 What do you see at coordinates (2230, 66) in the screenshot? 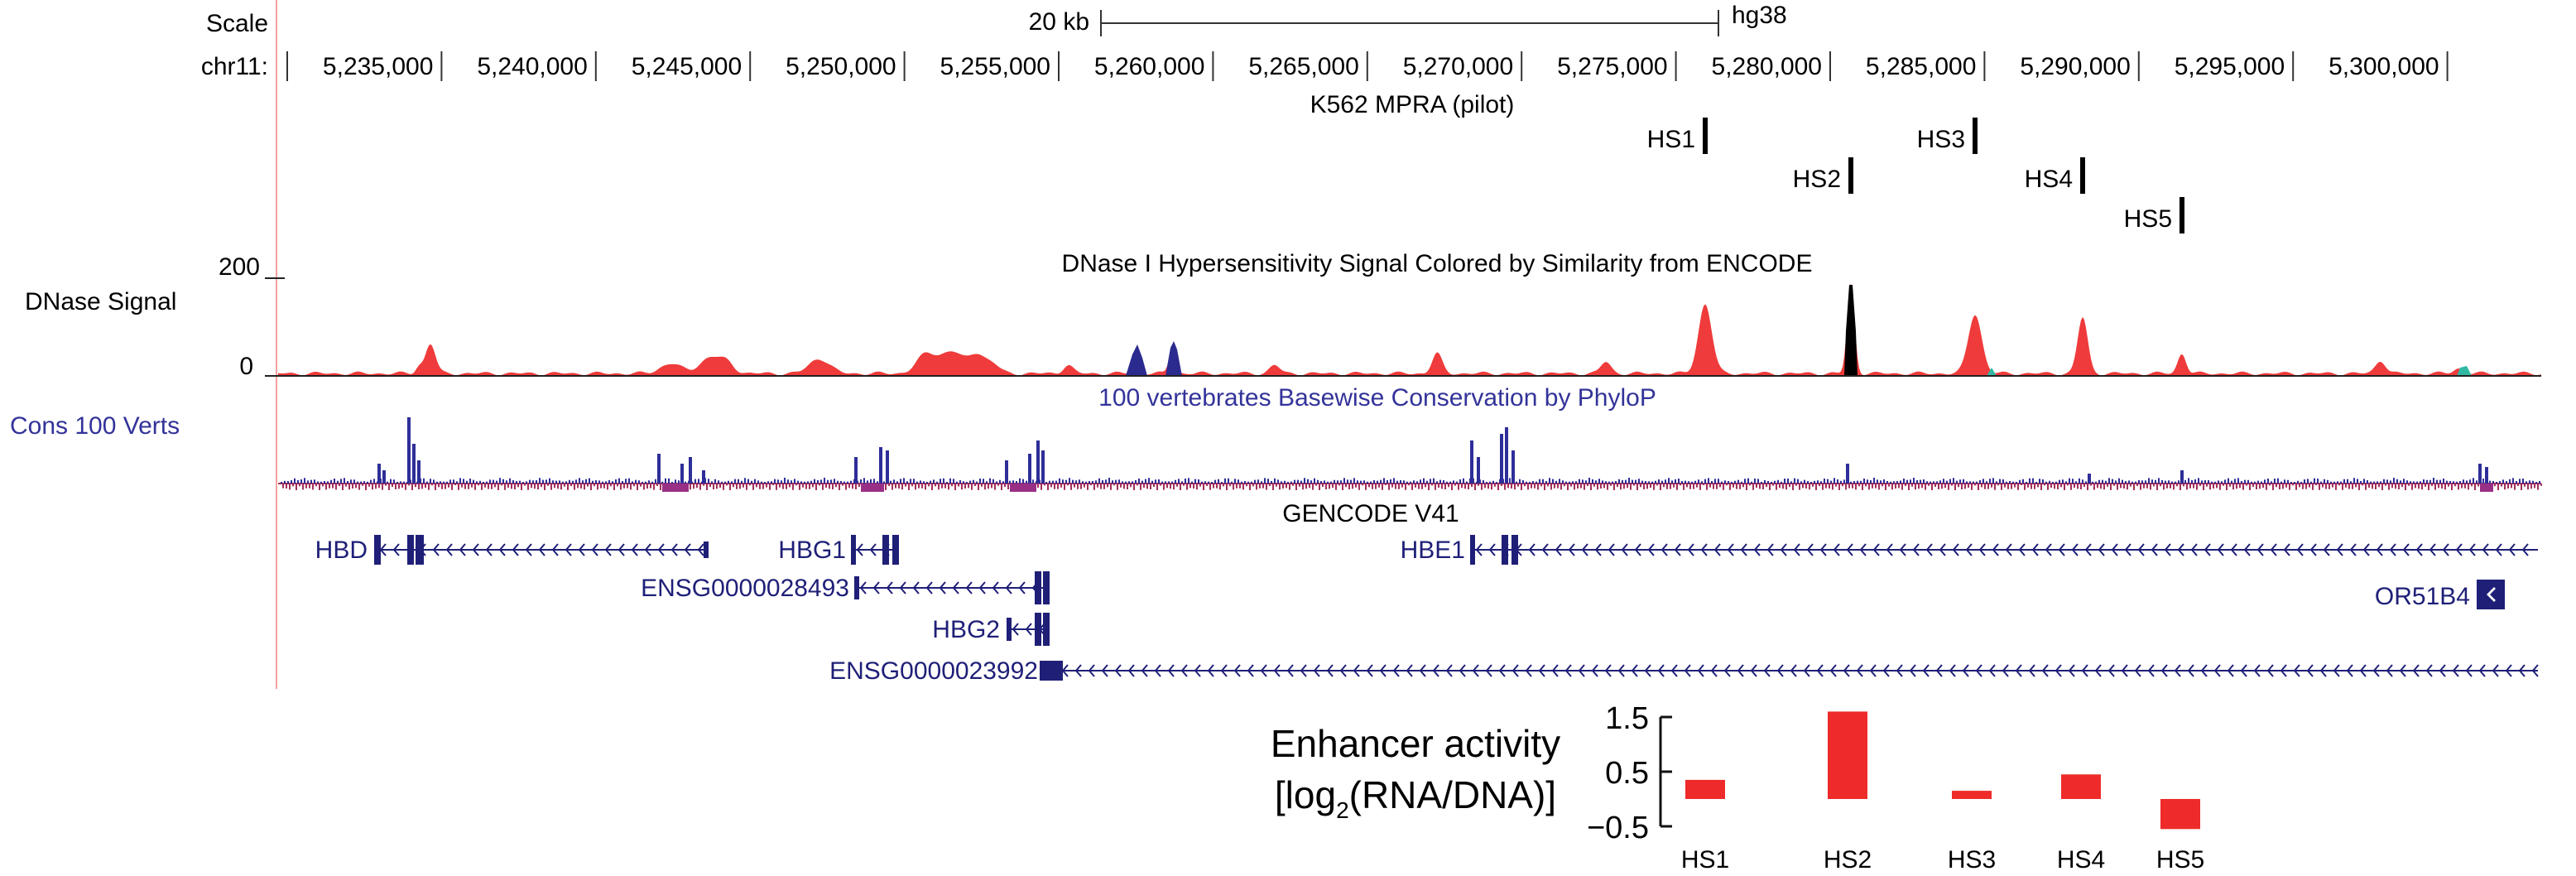
I see `coord-tick-label: 5,295,000` at bounding box center [2230, 66].